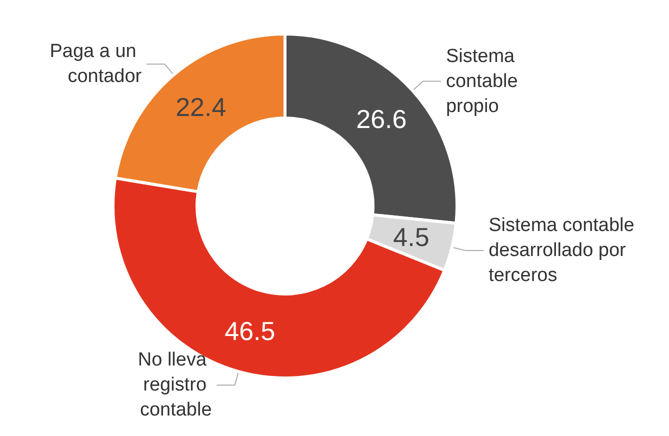 This screenshot has height=436, width=669. I want to click on data-label: 26.6, so click(381, 119).